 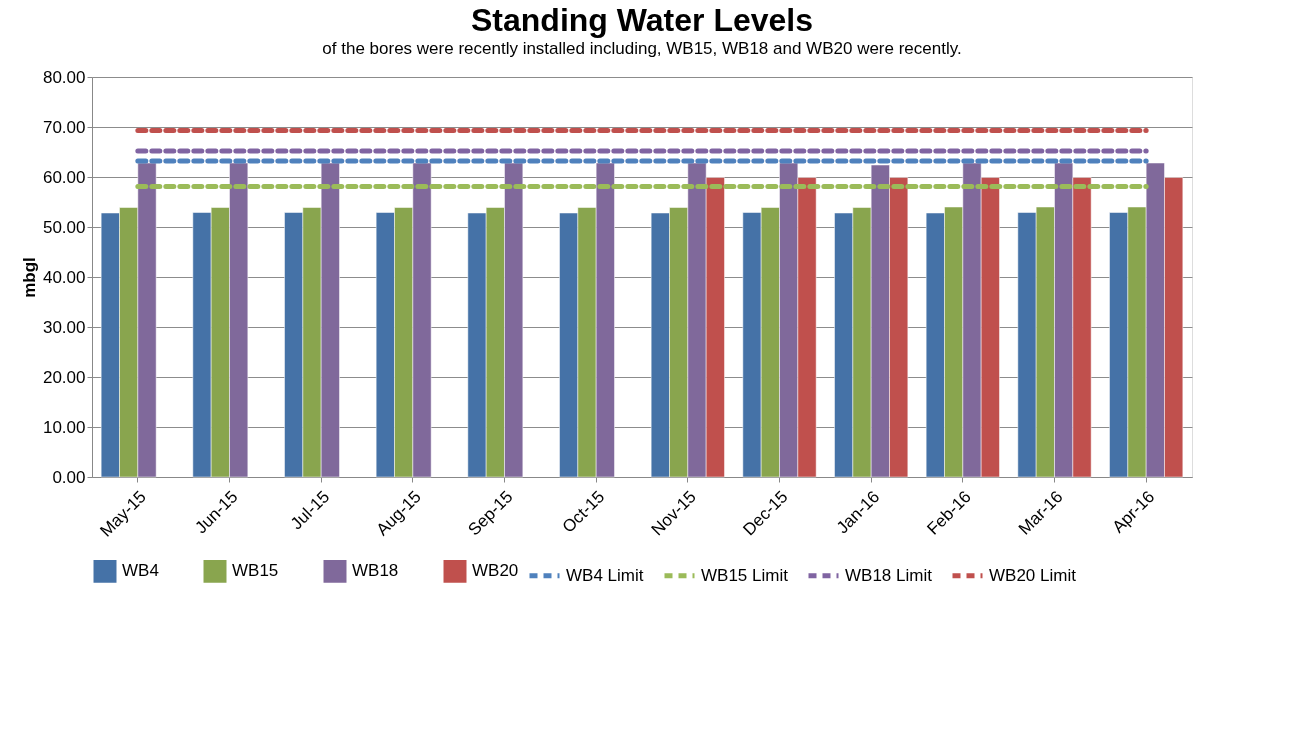 I want to click on legend-label: WB18 Limit, so click(x=889, y=575).